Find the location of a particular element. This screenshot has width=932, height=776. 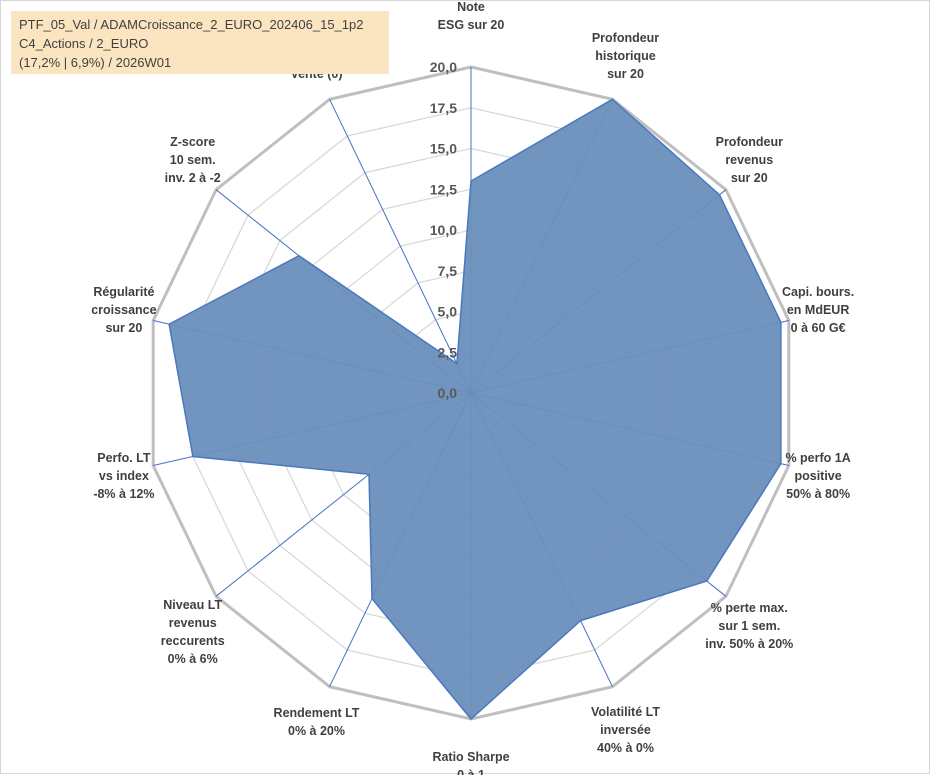

axis-label-line: 50% à 80% is located at coordinates (818, 494).